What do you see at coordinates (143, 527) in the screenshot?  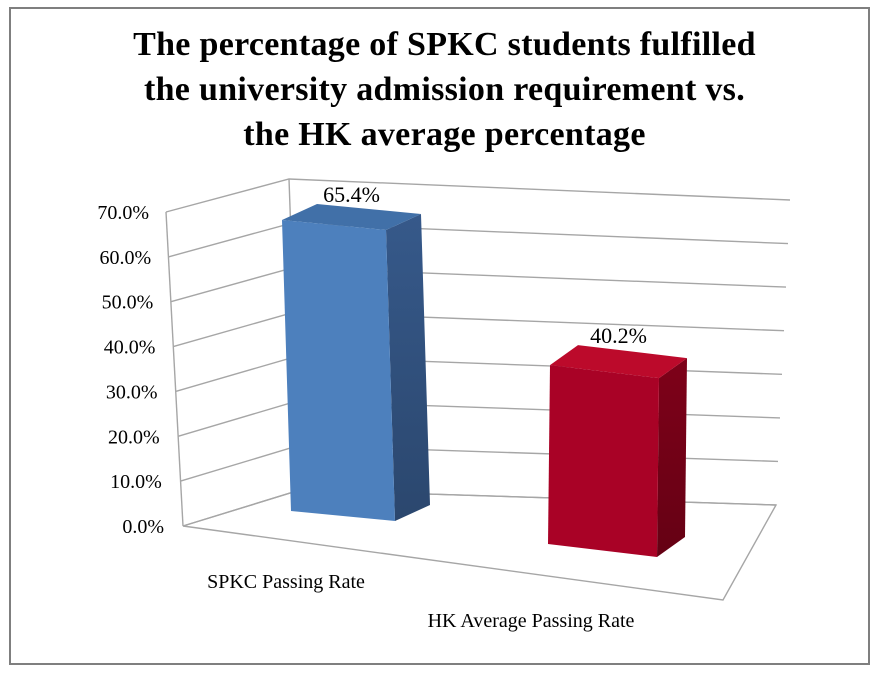 I see `y-tick-label: 0.0%` at bounding box center [143, 527].